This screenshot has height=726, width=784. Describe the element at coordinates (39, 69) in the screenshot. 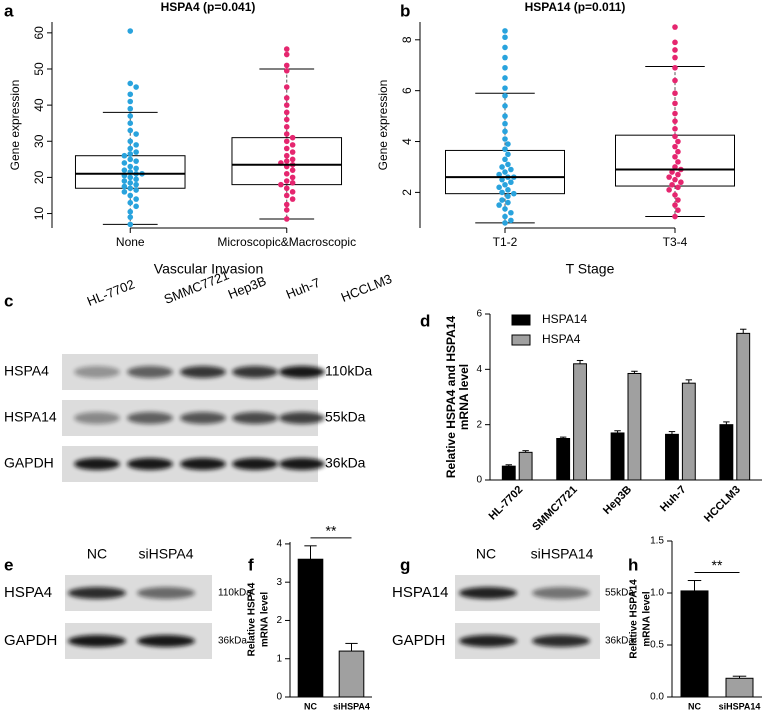

I see `y-tick-label: 50` at that location.